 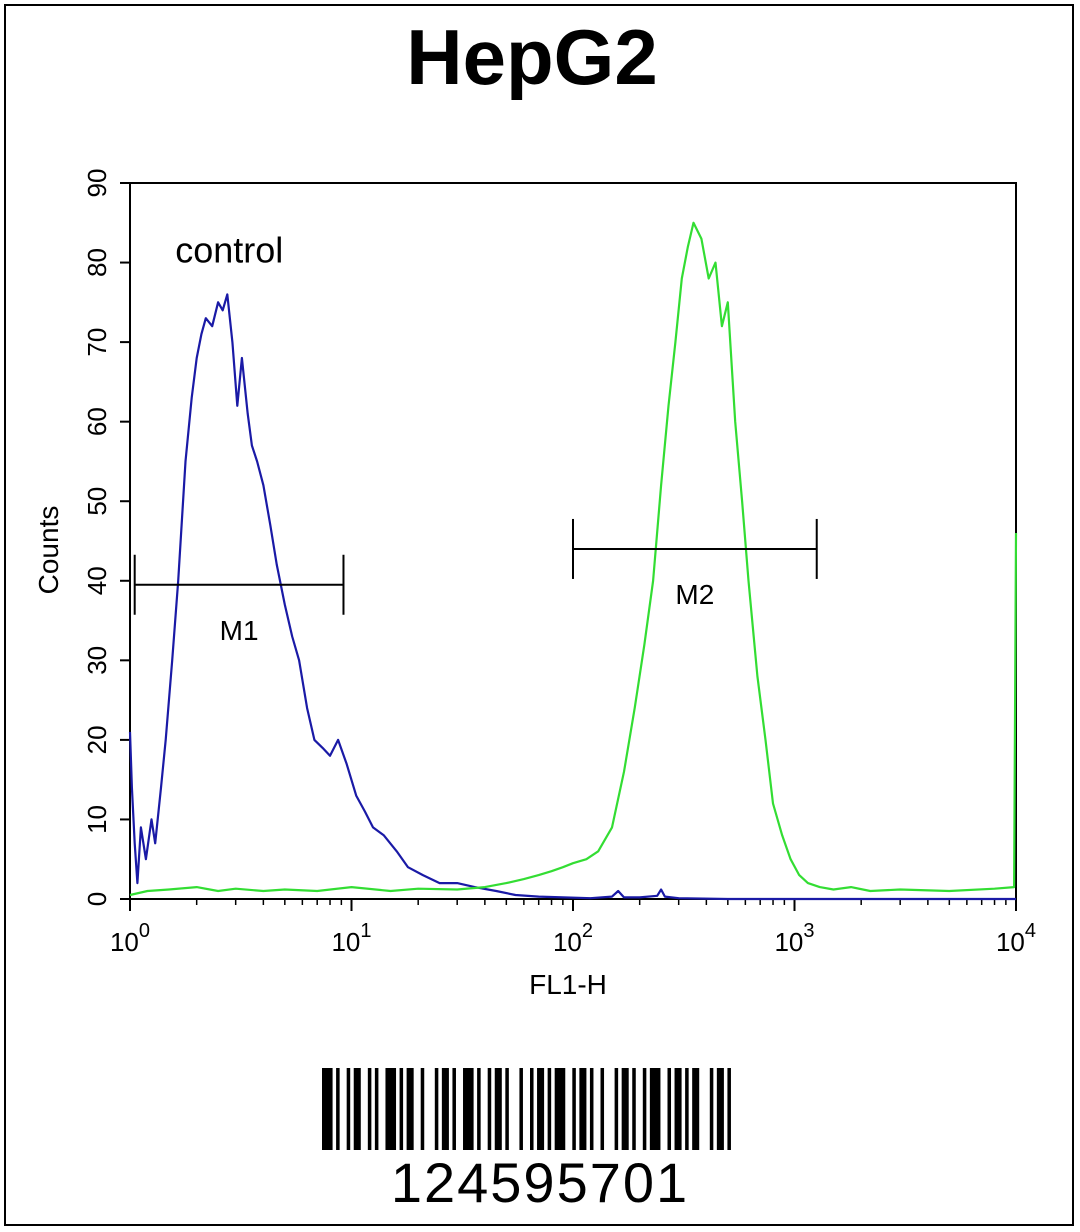 What do you see at coordinates (365, 931) in the screenshot?
I see `x-tick-label-exponent: 1` at bounding box center [365, 931].